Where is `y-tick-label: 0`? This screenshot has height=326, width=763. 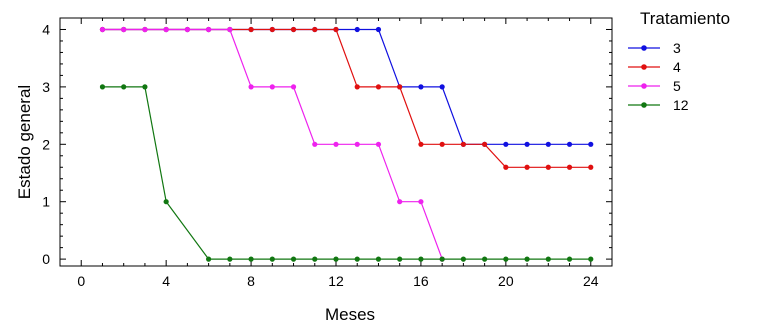
y-tick-label: 0 is located at coordinates (46, 259).